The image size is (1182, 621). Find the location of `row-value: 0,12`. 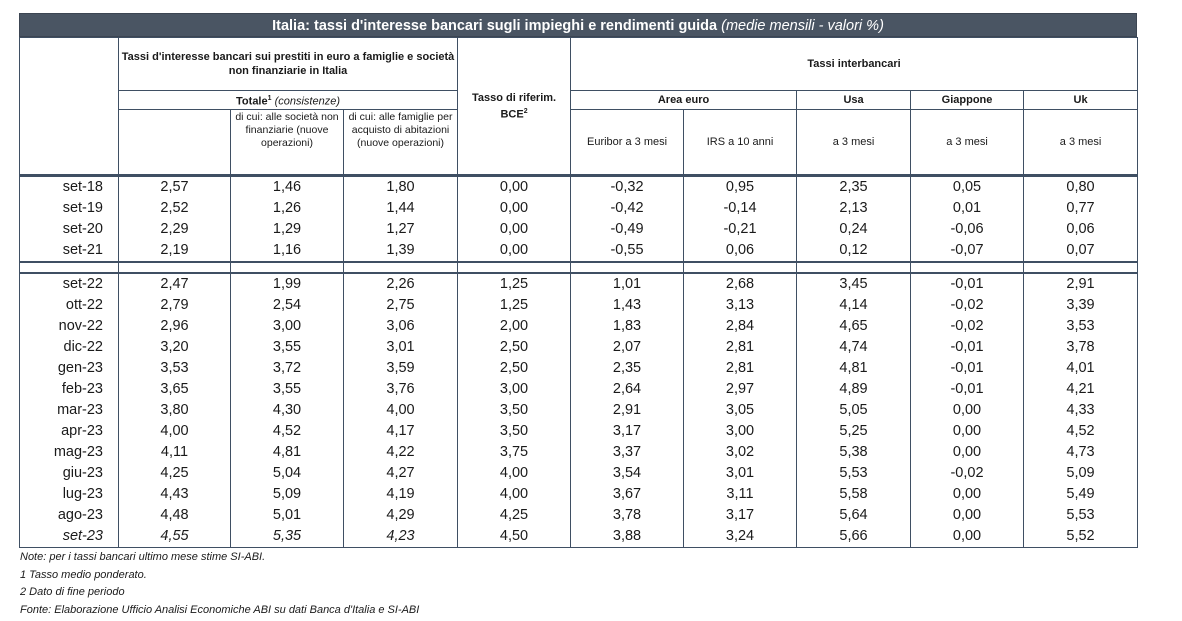

row-value: 0,12 is located at coordinates (853, 251).